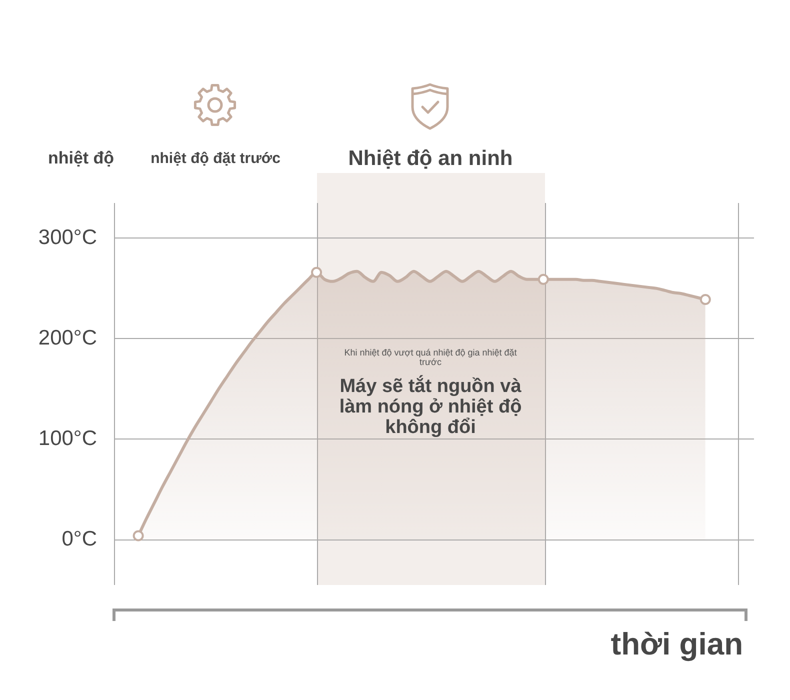 This screenshot has width=790, height=700. I want to click on y-tick-label: 300°C, so click(67, 237).